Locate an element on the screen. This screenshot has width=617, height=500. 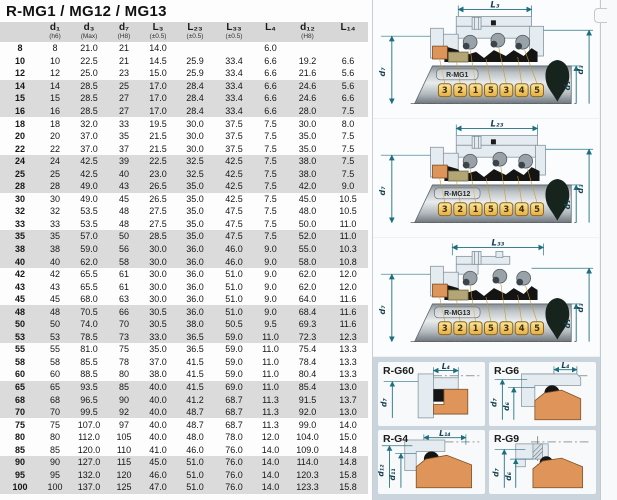
cell: 13.0 is located at coordinates (348, 412).